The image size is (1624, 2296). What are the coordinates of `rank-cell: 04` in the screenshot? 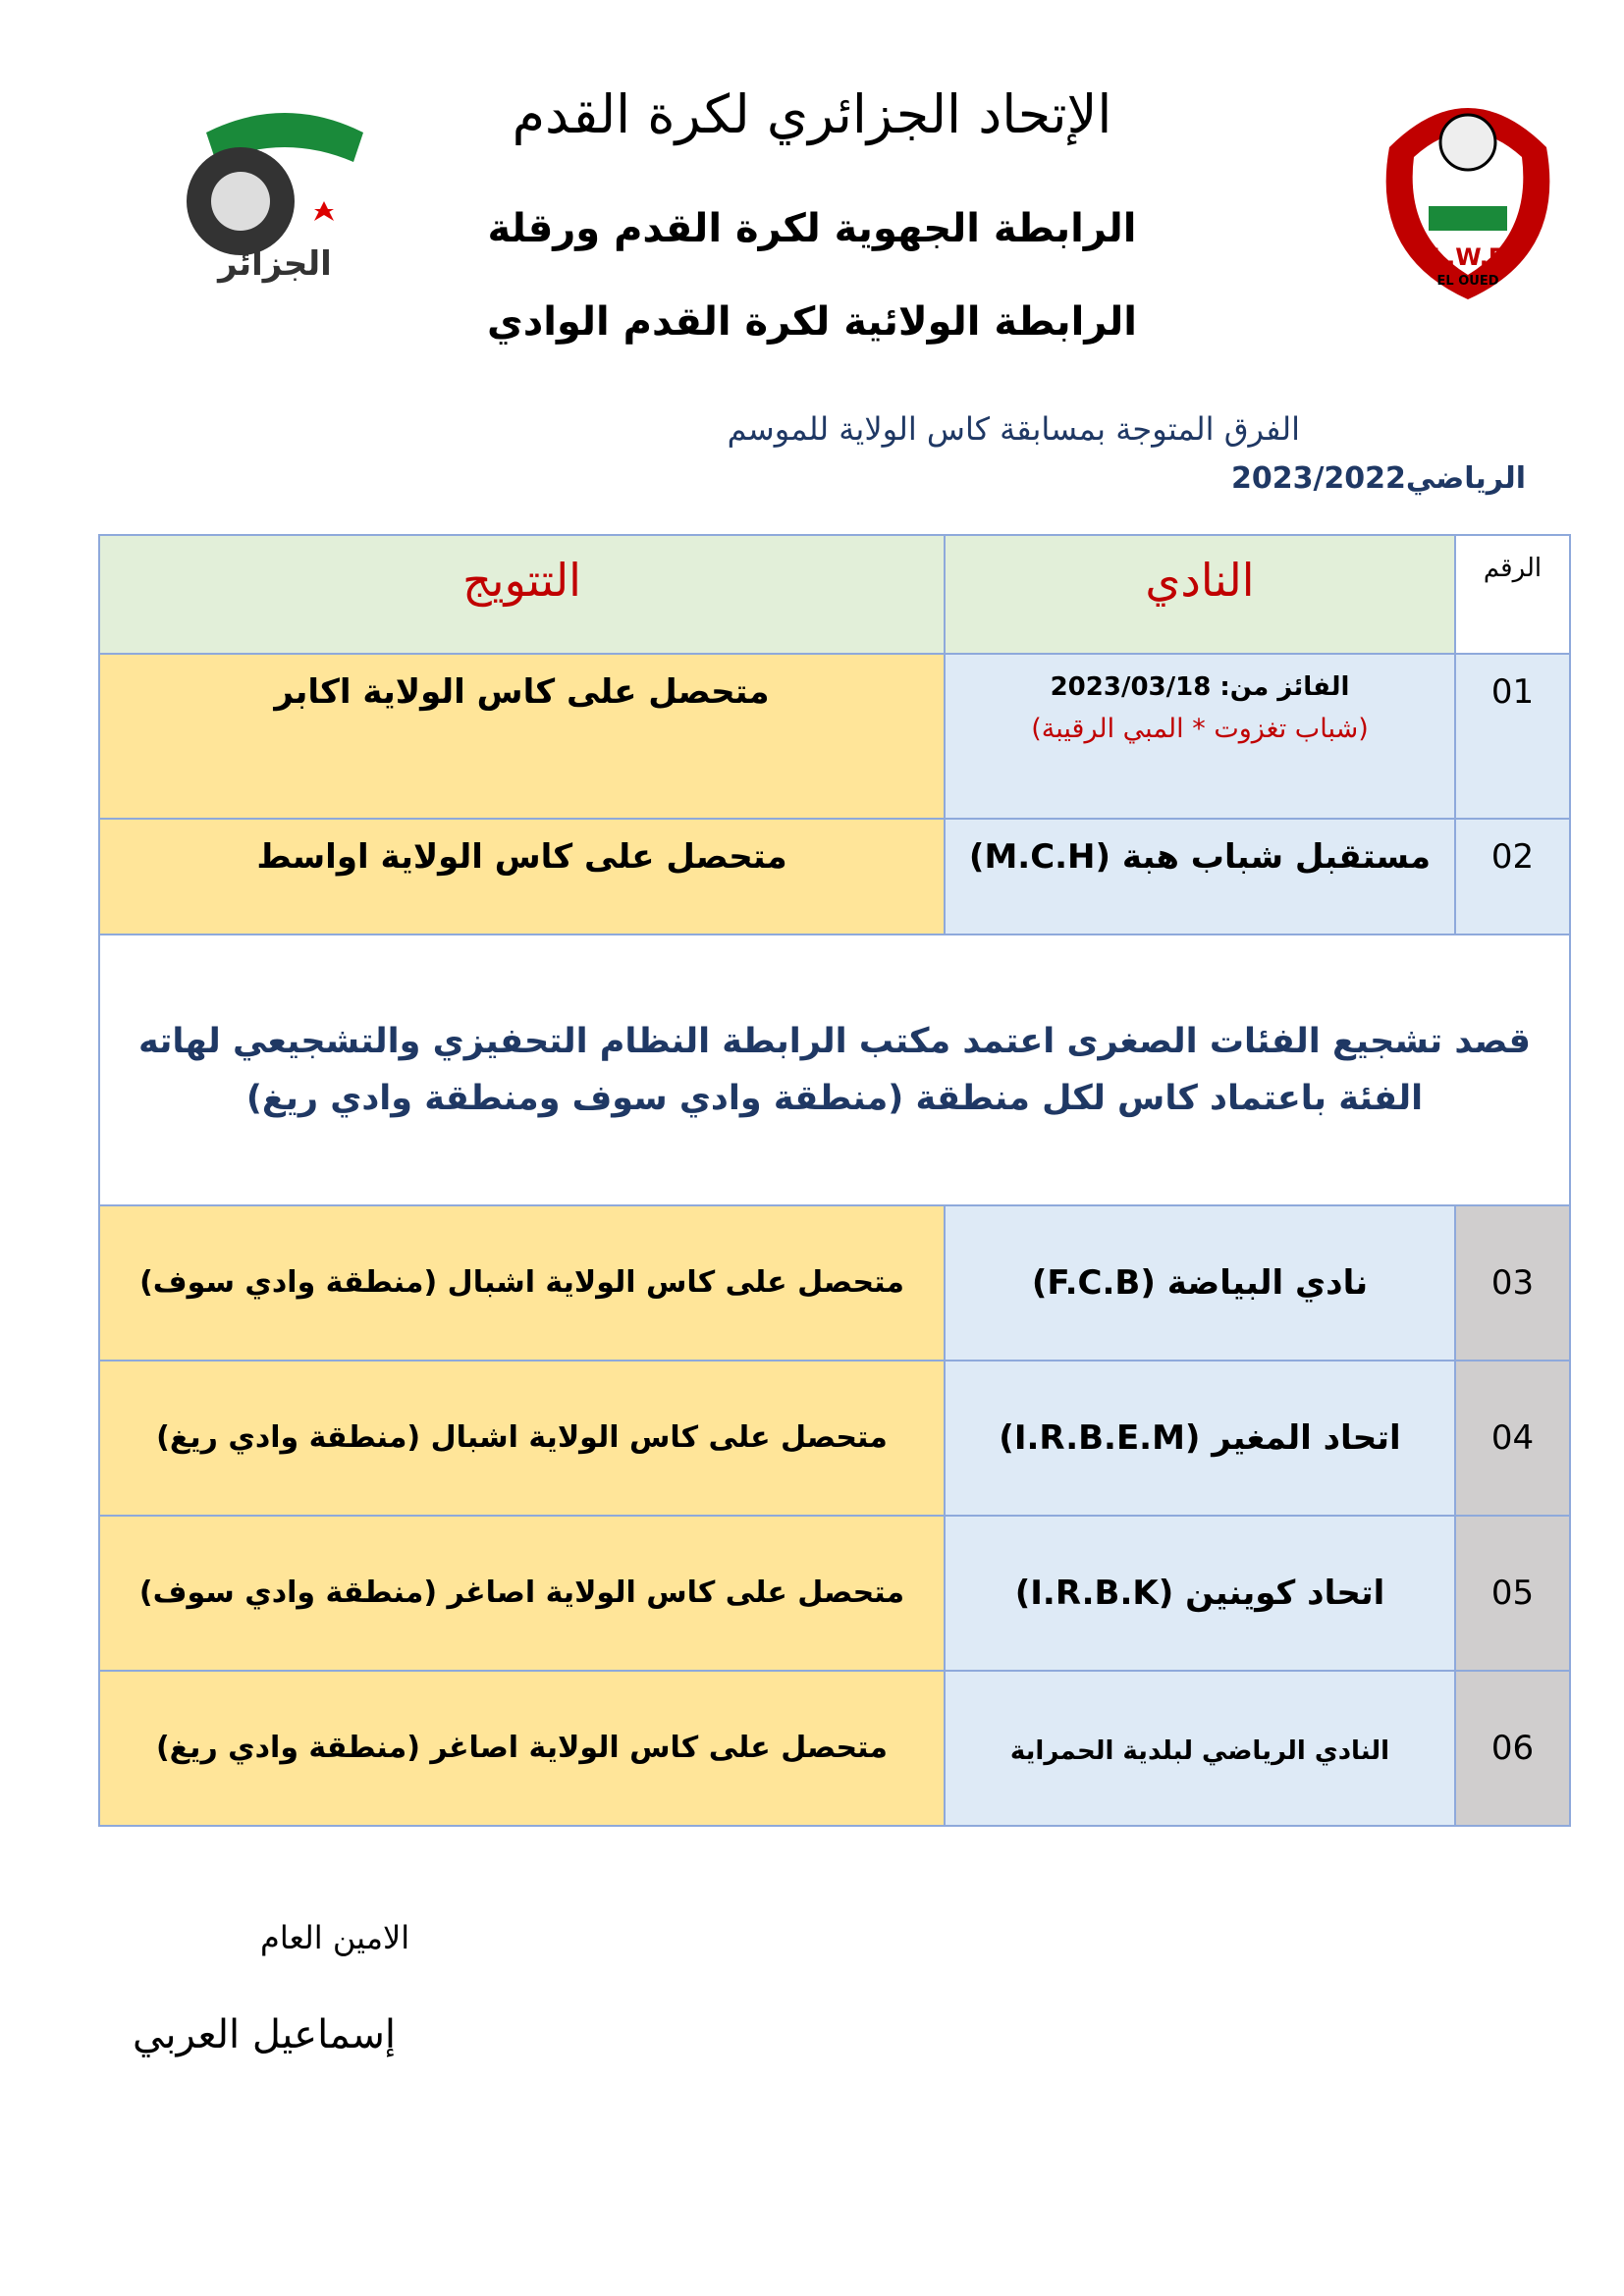 It's located at (1512, 1438).